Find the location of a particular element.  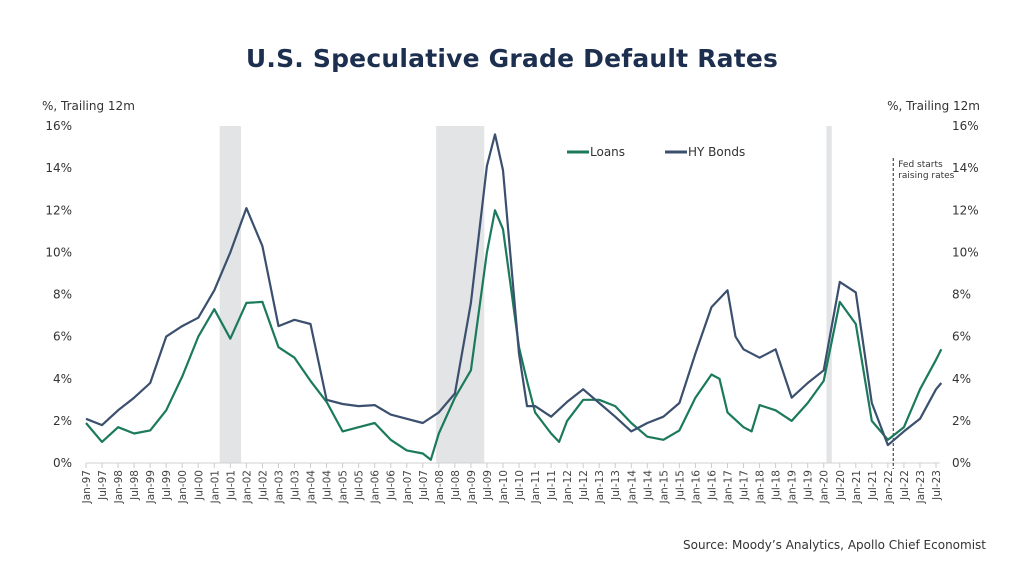

x-tick-label: Jan-14 is located at coordinates (632, 487).